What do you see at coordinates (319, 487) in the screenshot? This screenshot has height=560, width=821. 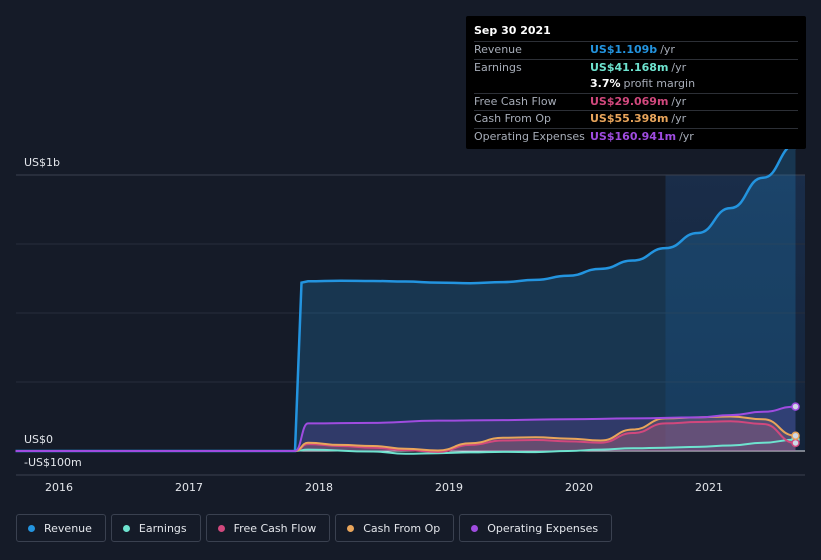 I see `x-tick-label: 2018` at bounding box center [319, 487].